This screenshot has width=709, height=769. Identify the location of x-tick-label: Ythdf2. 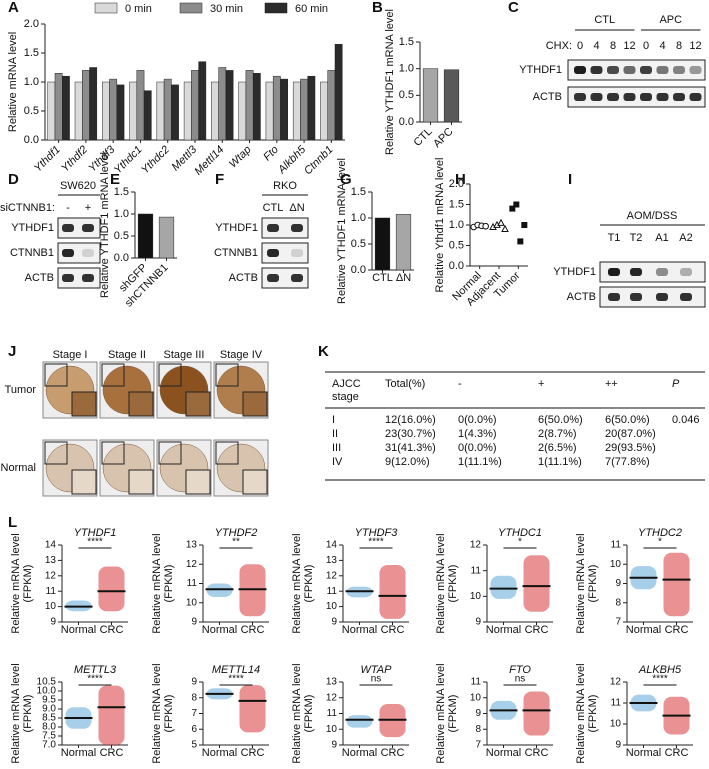
(74, 159).